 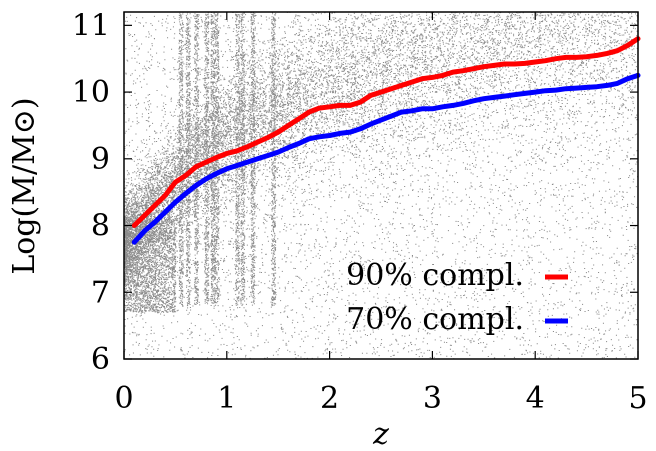 What do you see at coordinates (535, 398) in the screenshot?
I see `x-tick-label: 4` at bounding box center [535, 398].